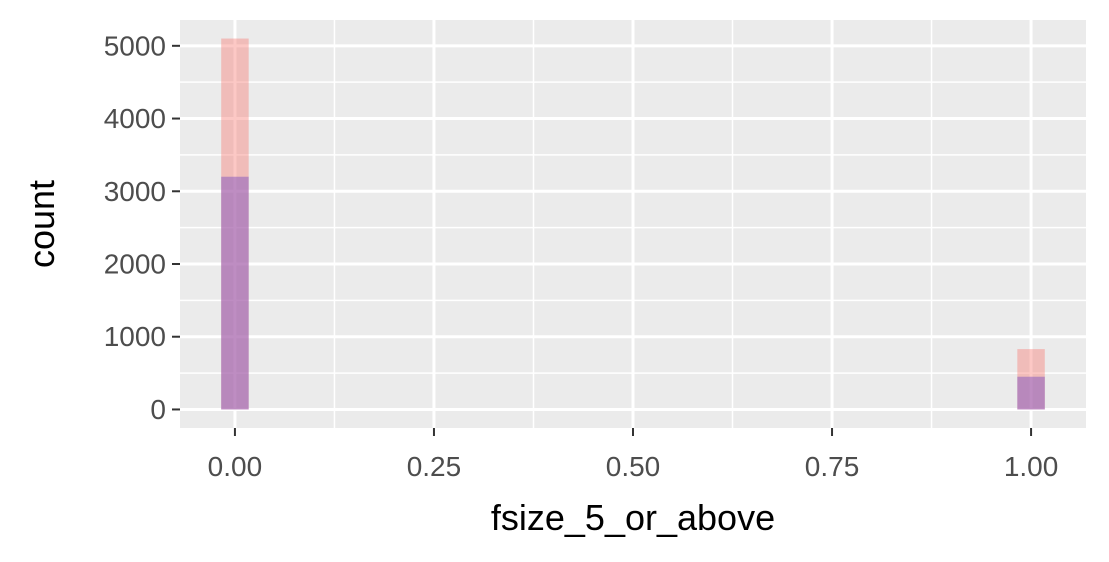  What do you see at coordinates (158, 409) in the screenshot?
I see `y-tick-label: 0` at bounding box center [158, 409].